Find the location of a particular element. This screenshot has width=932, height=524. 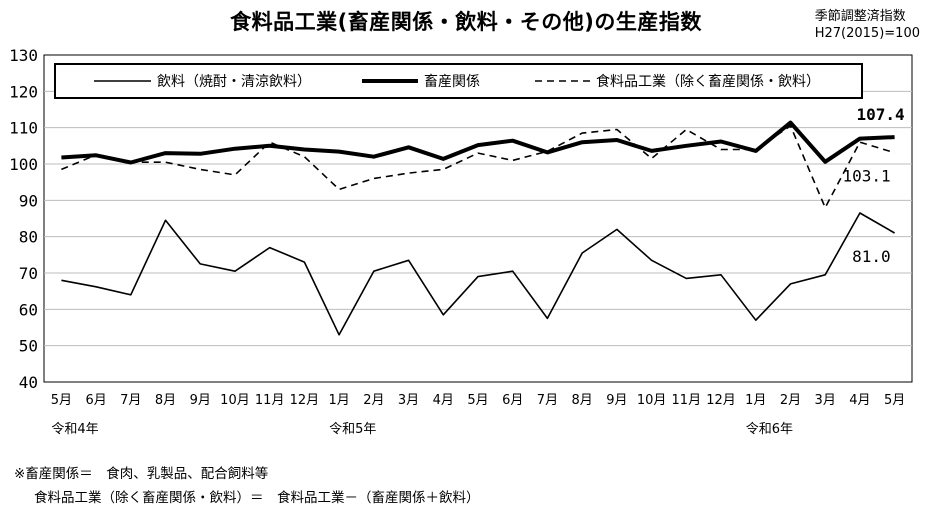

footnote-1: ※畜産関係＝ 食肉、乳製品、配合飼料等 is located at coordinates (141, 474).